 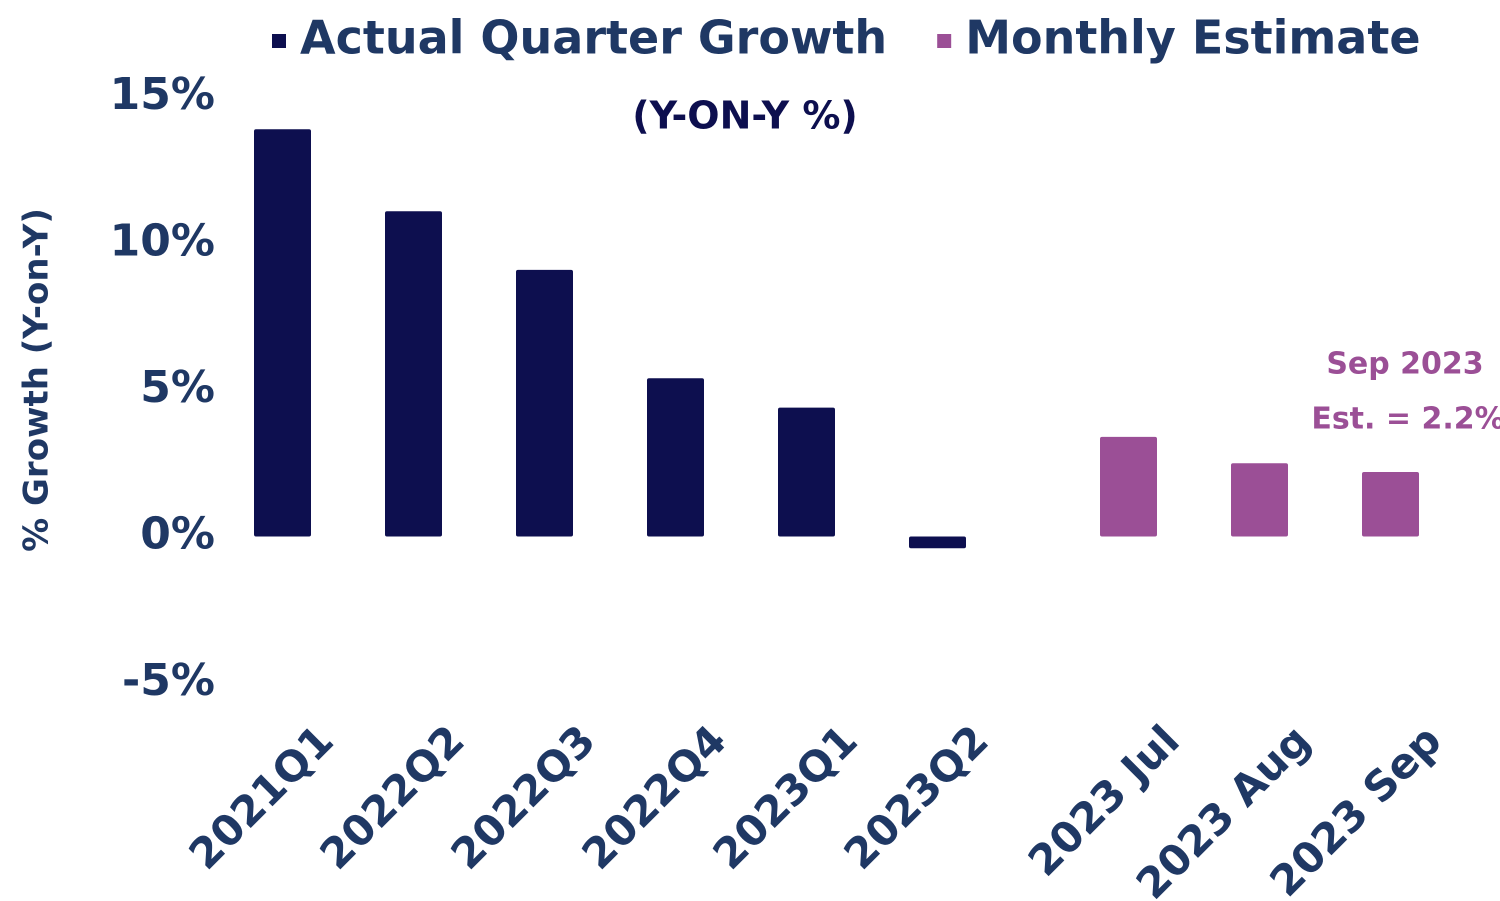 What do you see at coordinates (168, 680) in the screenshot?
I see `y-tick-label: -5%` at bounding box center [168, 680].